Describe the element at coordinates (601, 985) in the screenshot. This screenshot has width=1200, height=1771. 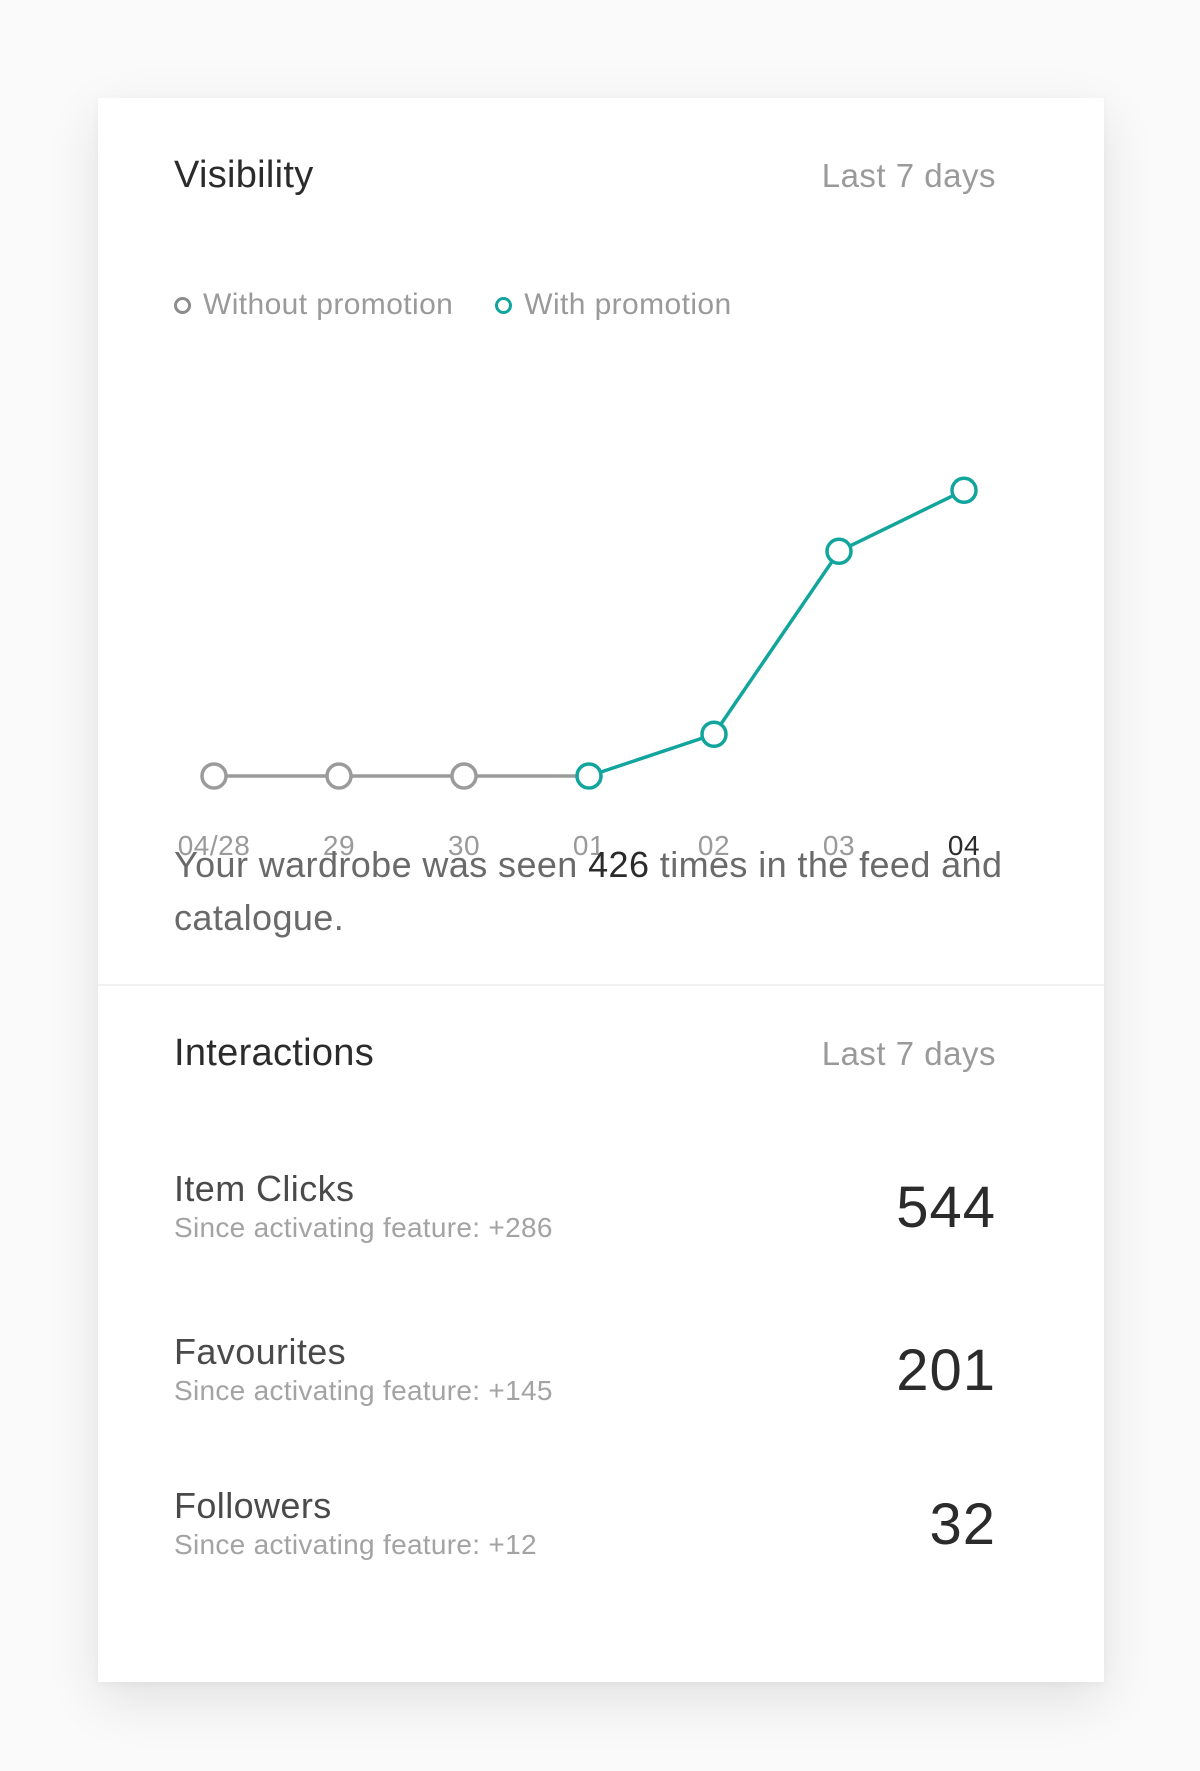
I see `section-divider` at that location.